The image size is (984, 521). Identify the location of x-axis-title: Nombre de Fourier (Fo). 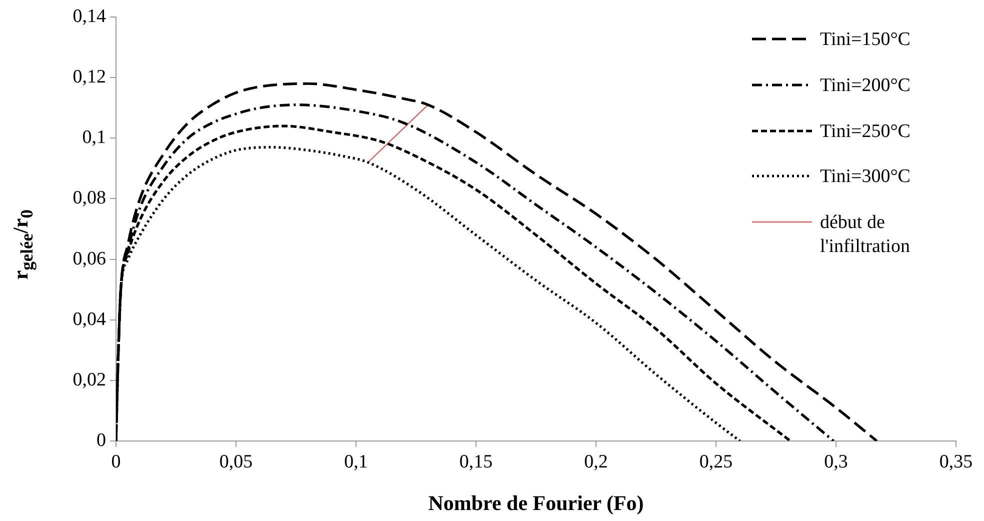
(536, 502).